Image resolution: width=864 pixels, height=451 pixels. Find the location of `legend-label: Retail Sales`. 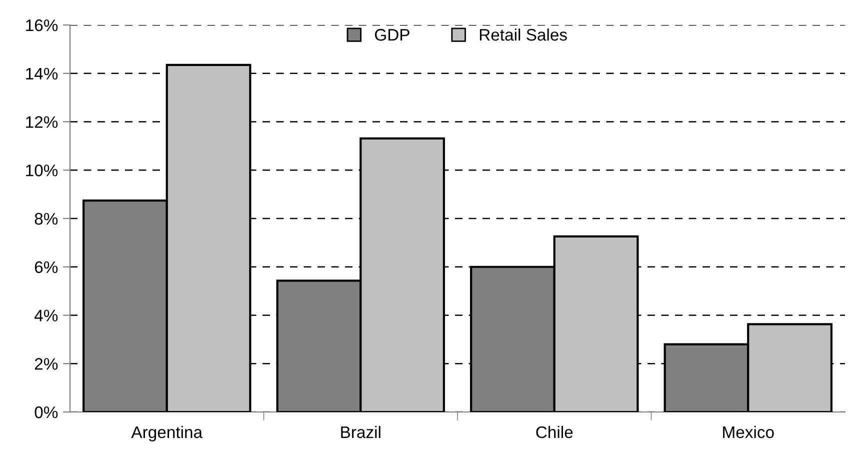

legend-label: Retail Sales is located at coordinates (523, 34).